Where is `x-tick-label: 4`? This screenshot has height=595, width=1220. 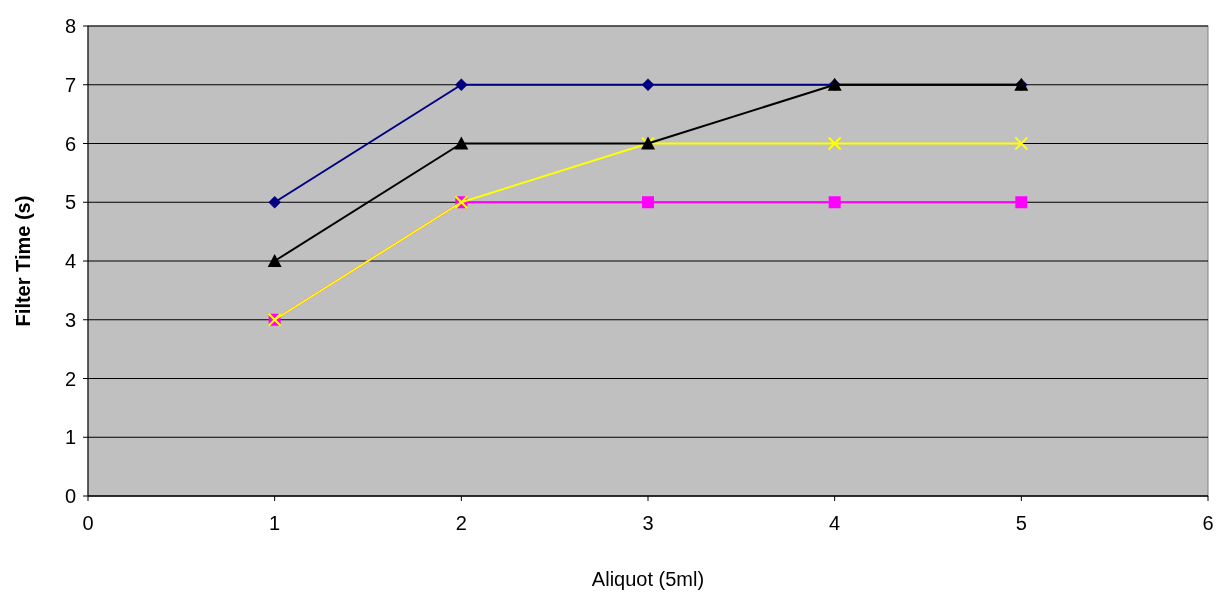
x-tick-label: 4 is located at coordinates (835, 523).